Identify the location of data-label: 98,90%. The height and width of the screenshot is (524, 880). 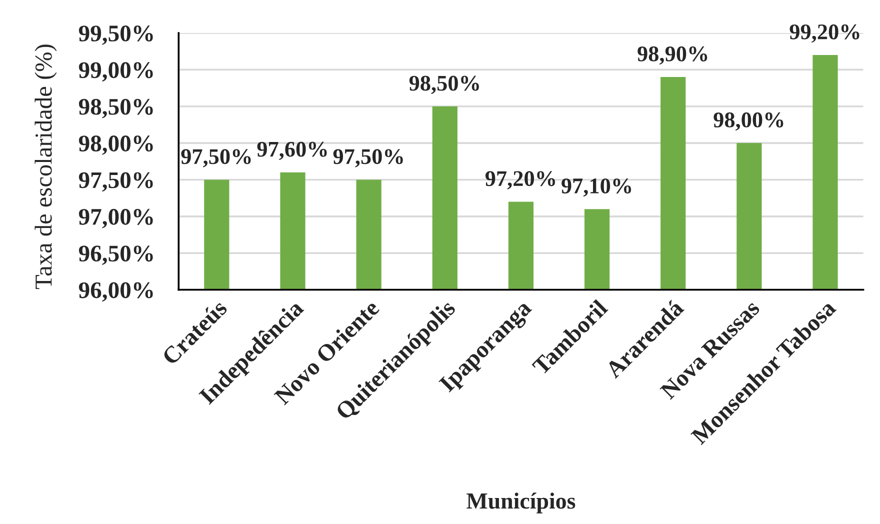
(673, 55).